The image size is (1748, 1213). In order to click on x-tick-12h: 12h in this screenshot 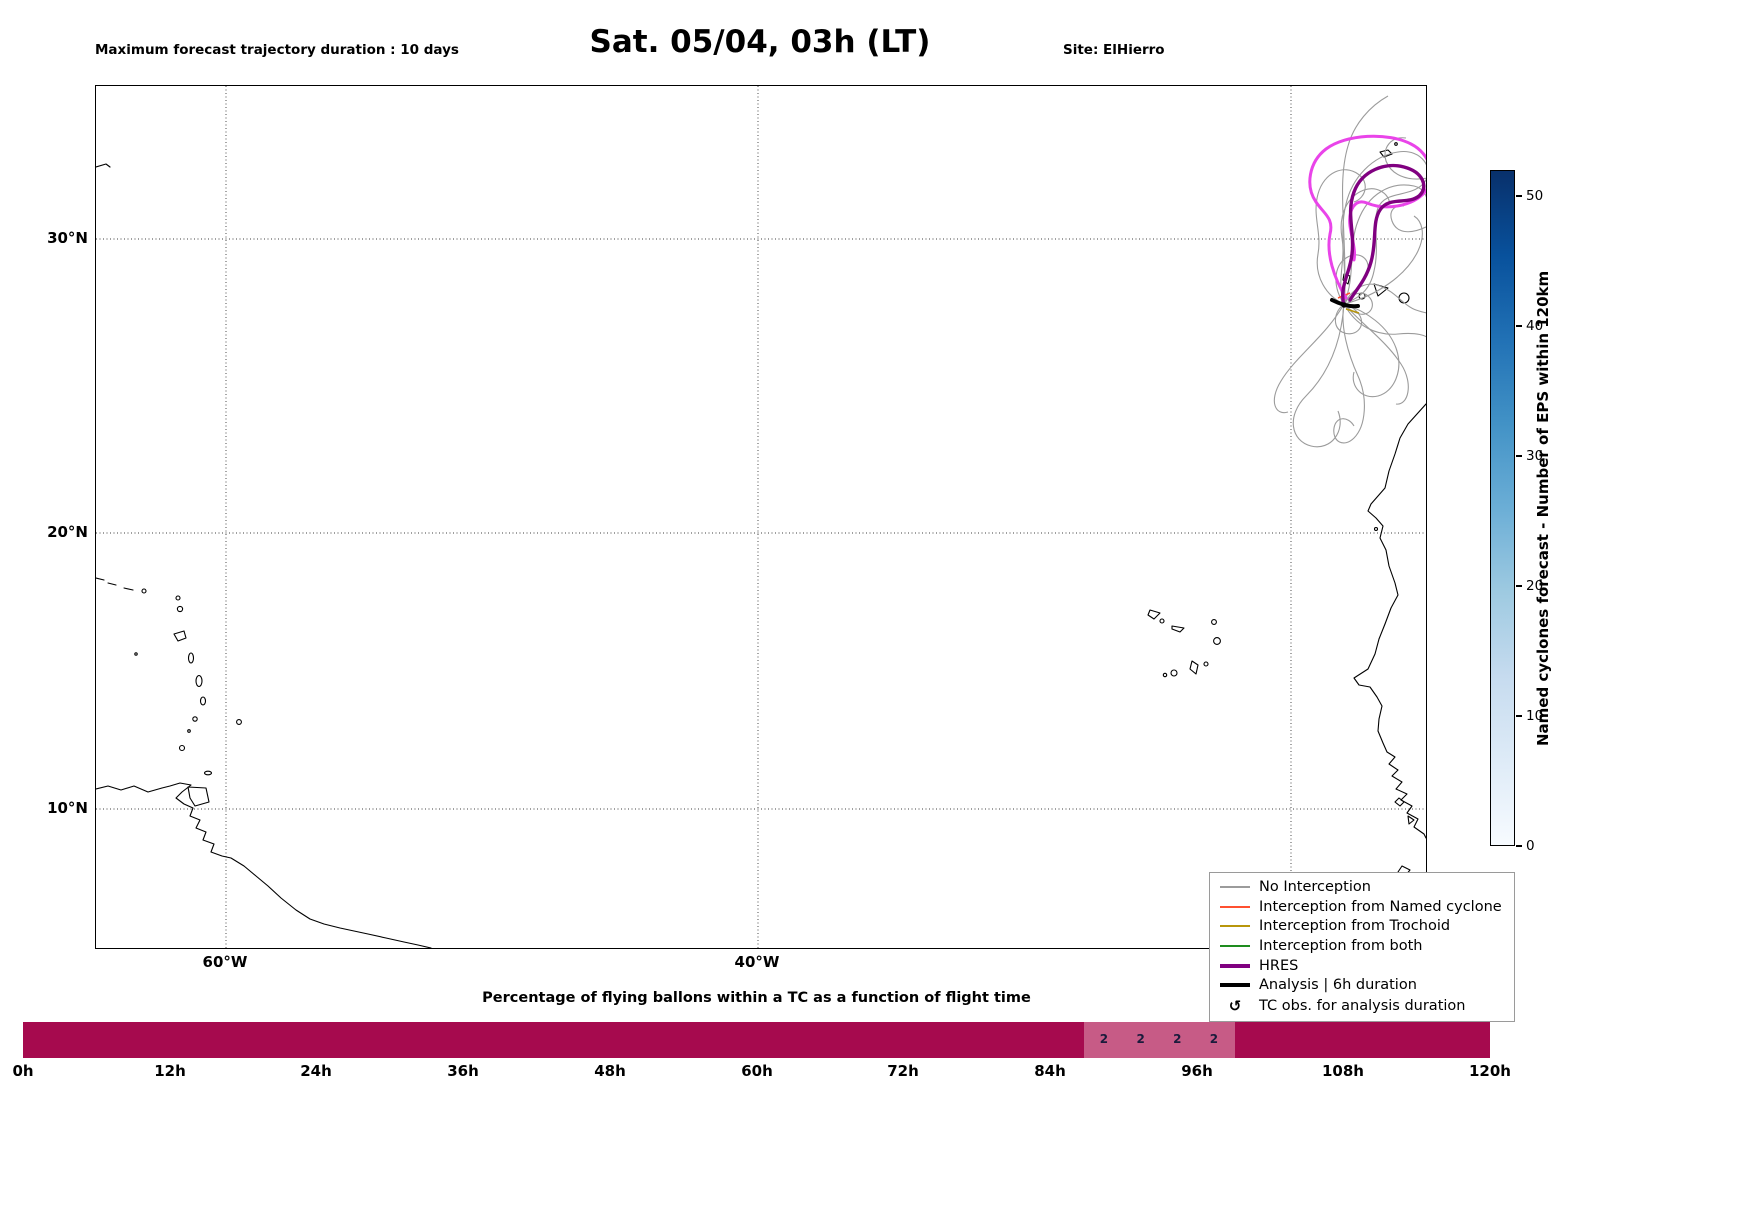, I will do `click(170, 1071)`.